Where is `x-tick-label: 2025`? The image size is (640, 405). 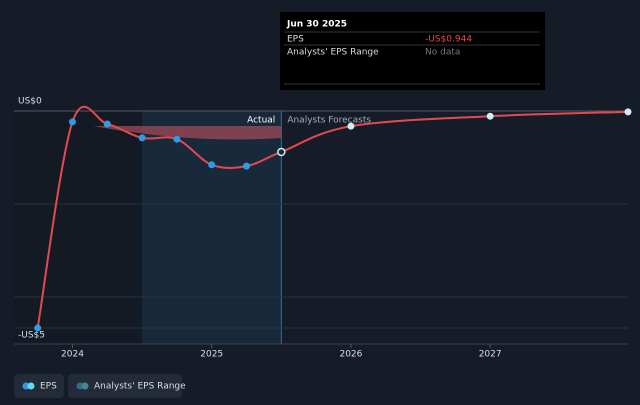 x-tick-label: 2025 is located at coordinates (211, 355).